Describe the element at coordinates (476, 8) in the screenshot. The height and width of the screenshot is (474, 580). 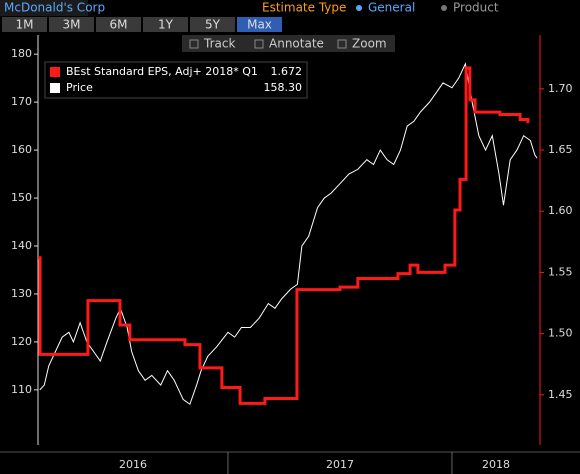
I see `radio-label: Product` at that location.